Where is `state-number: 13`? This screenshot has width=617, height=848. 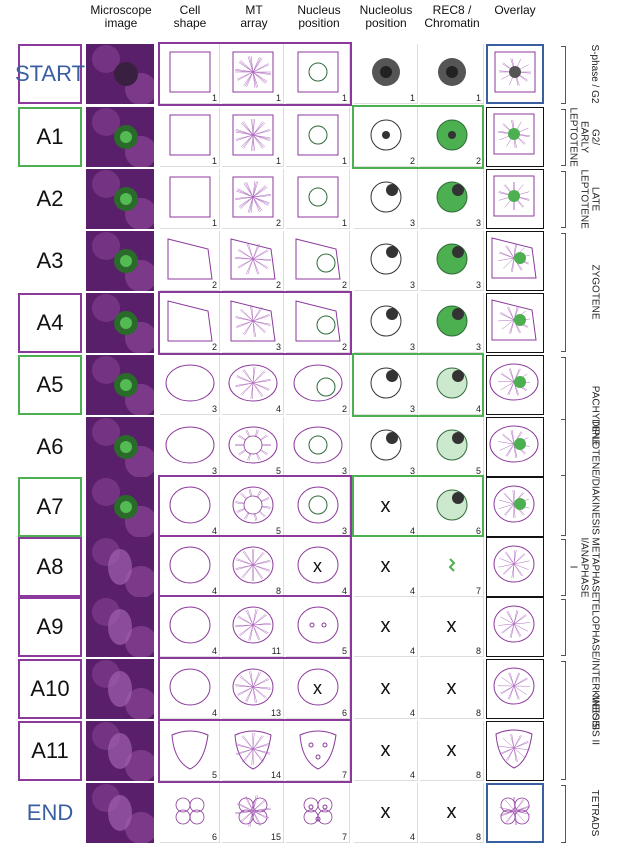 state-number: 13 is located at coordinates (275, 713).